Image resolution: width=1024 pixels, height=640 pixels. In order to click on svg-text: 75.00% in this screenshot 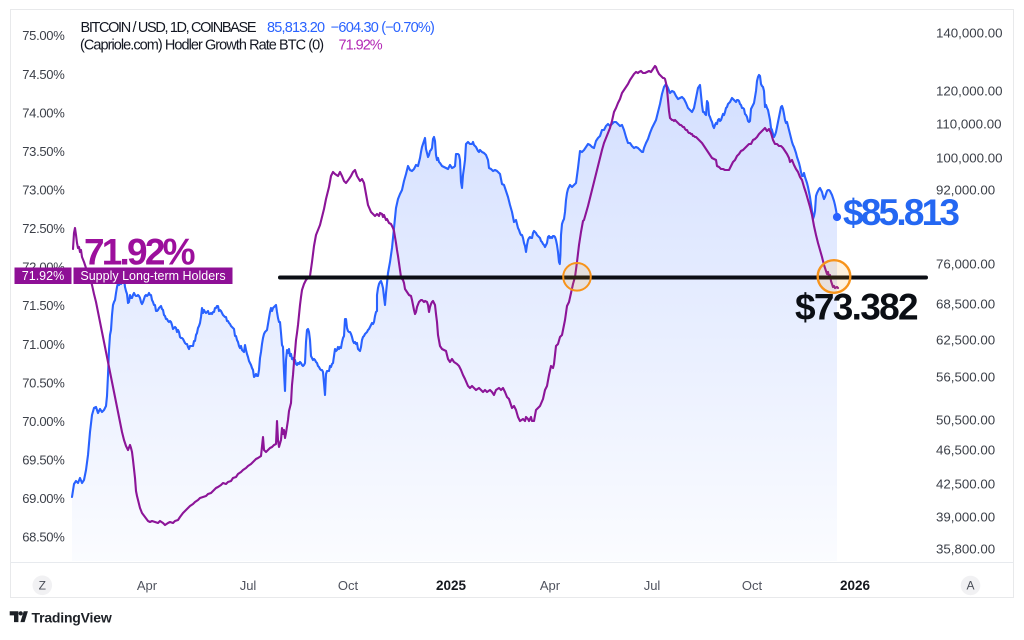, I will do `click(43, 35)`.